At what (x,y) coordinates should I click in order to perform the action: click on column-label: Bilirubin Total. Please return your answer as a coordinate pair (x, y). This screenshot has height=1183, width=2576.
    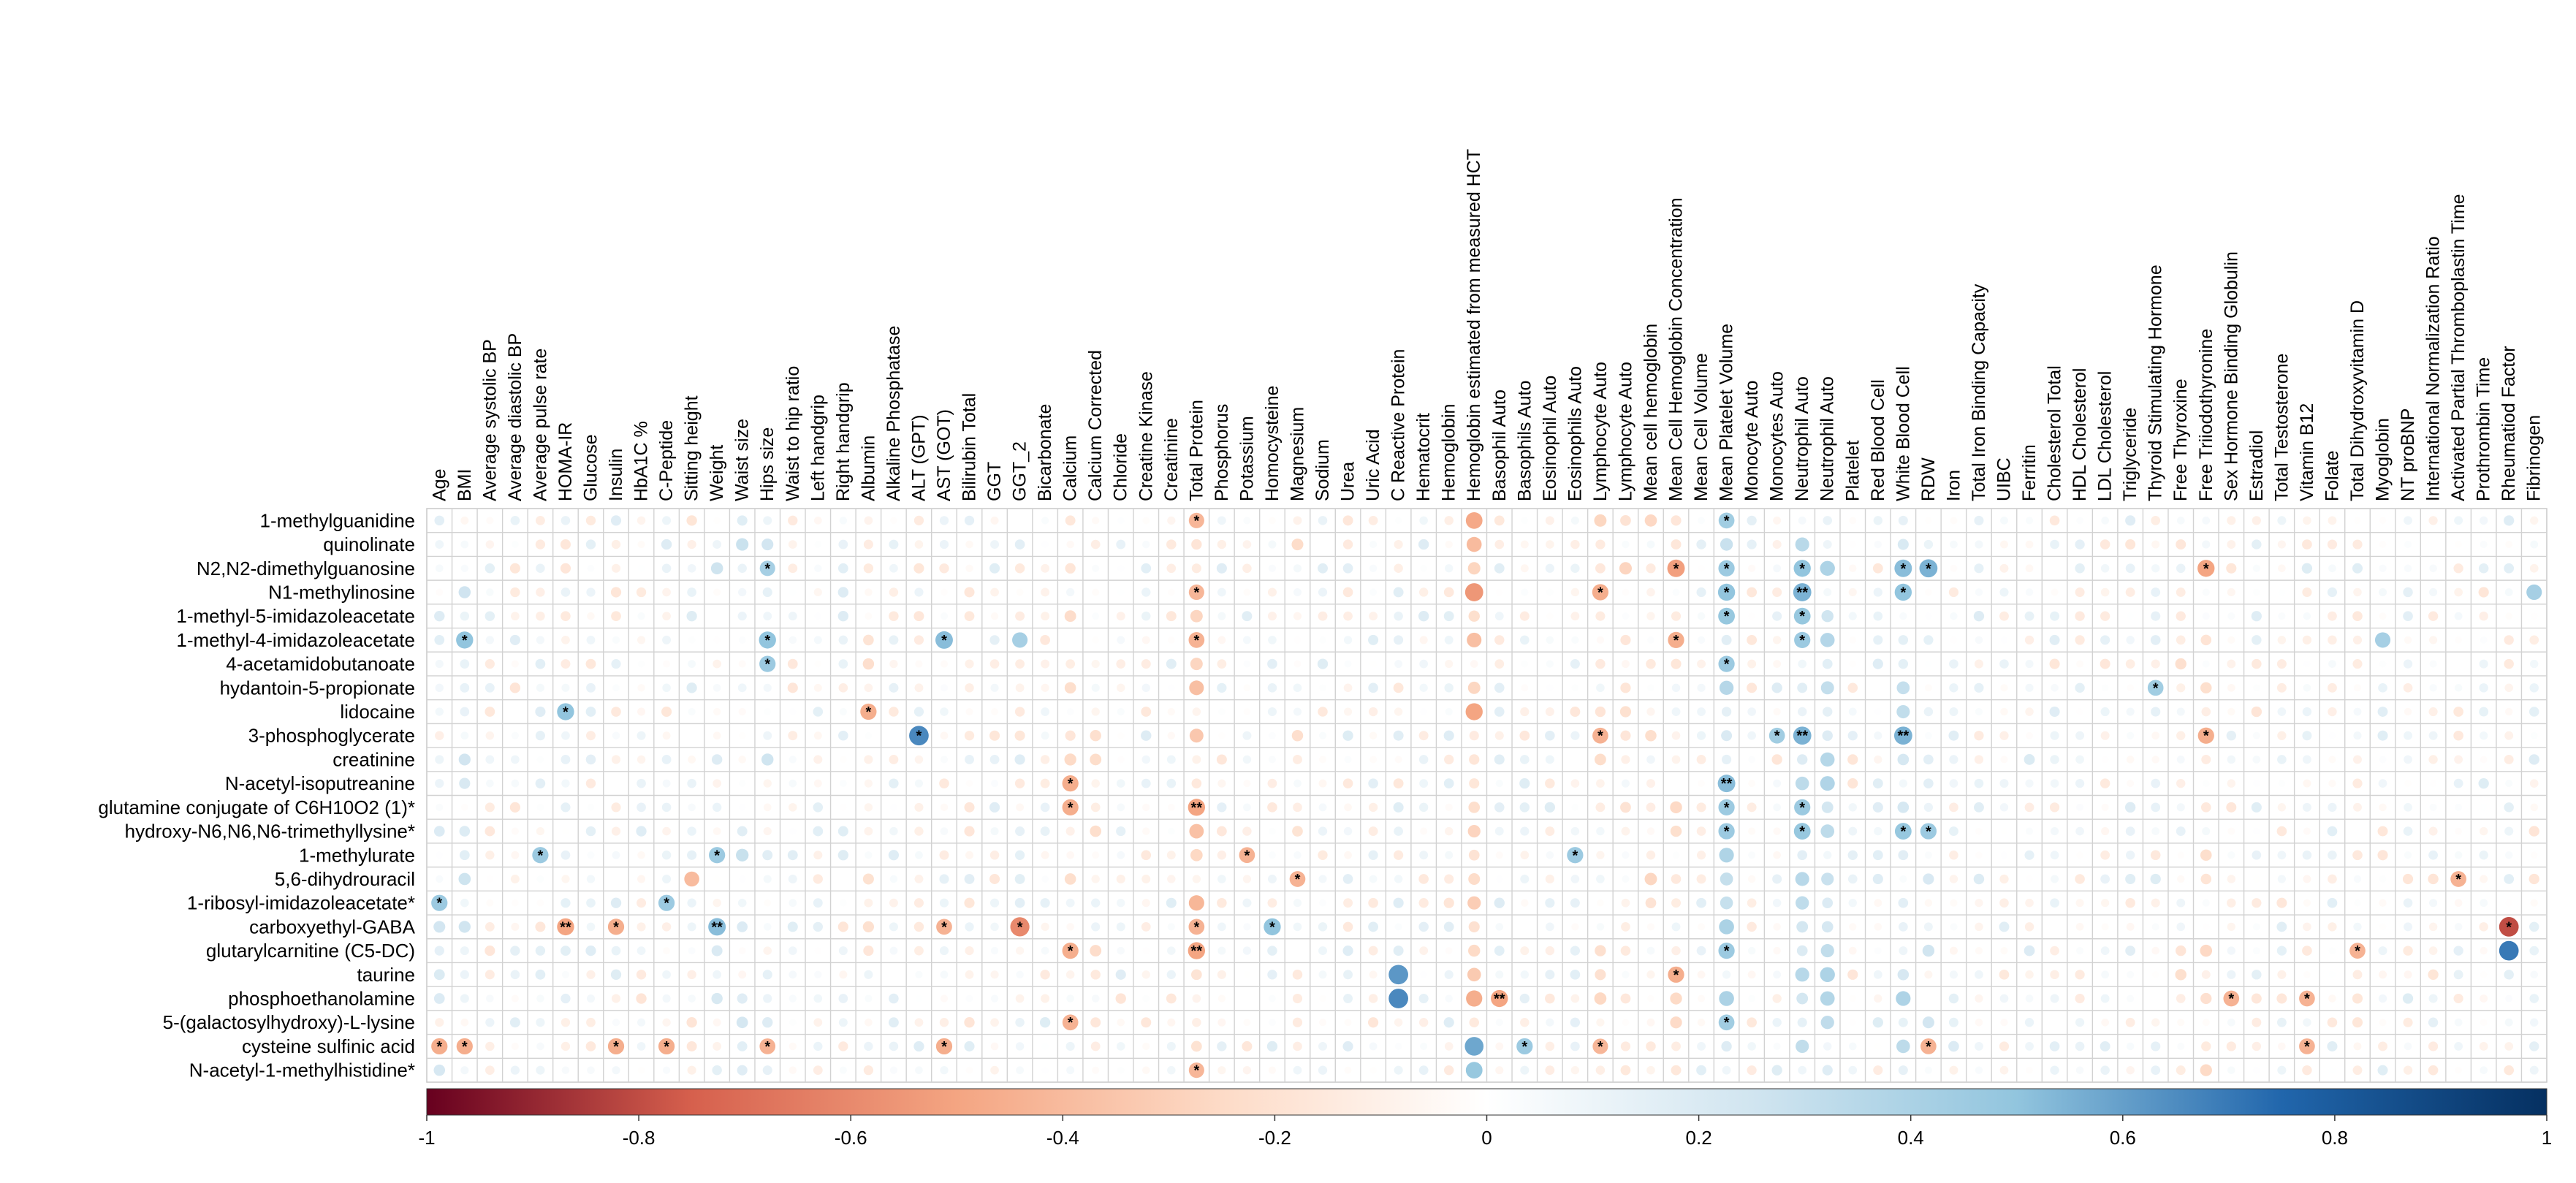
    Looking at the image, I should click on (970, 447).